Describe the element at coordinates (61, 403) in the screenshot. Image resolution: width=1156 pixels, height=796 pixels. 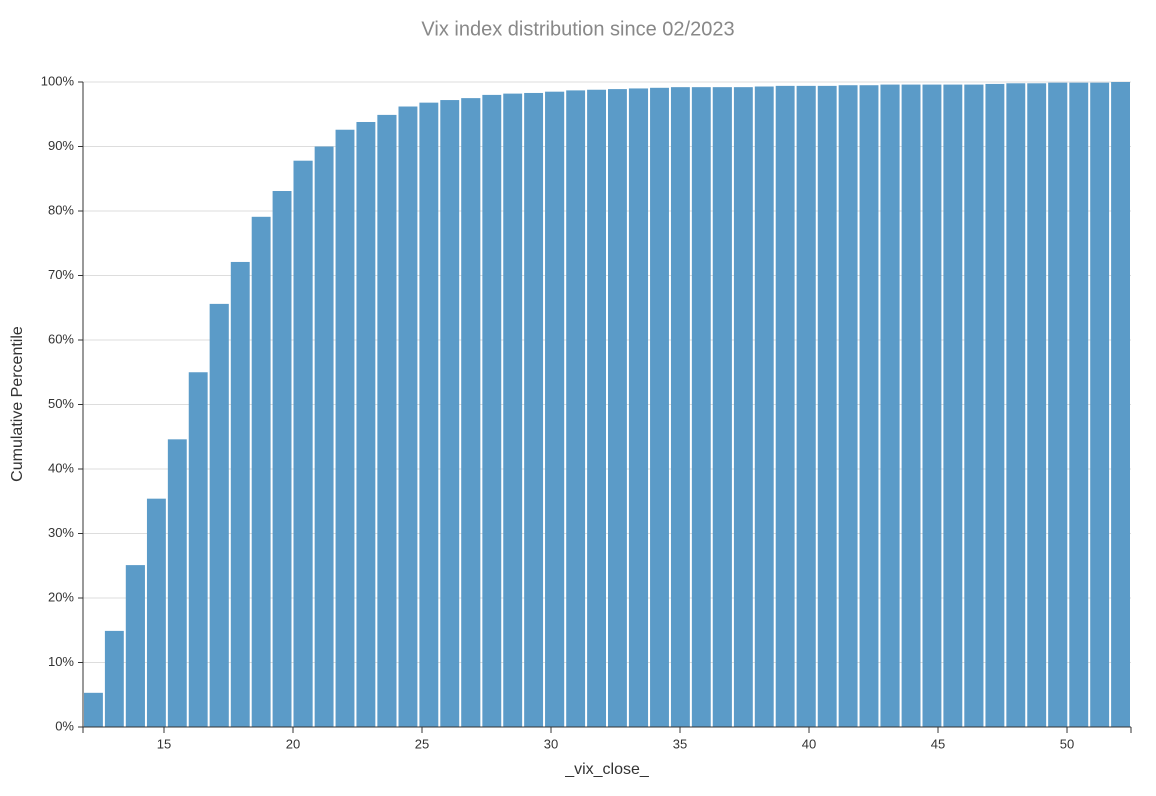
I see `y-tick-label: 50%` at that location.